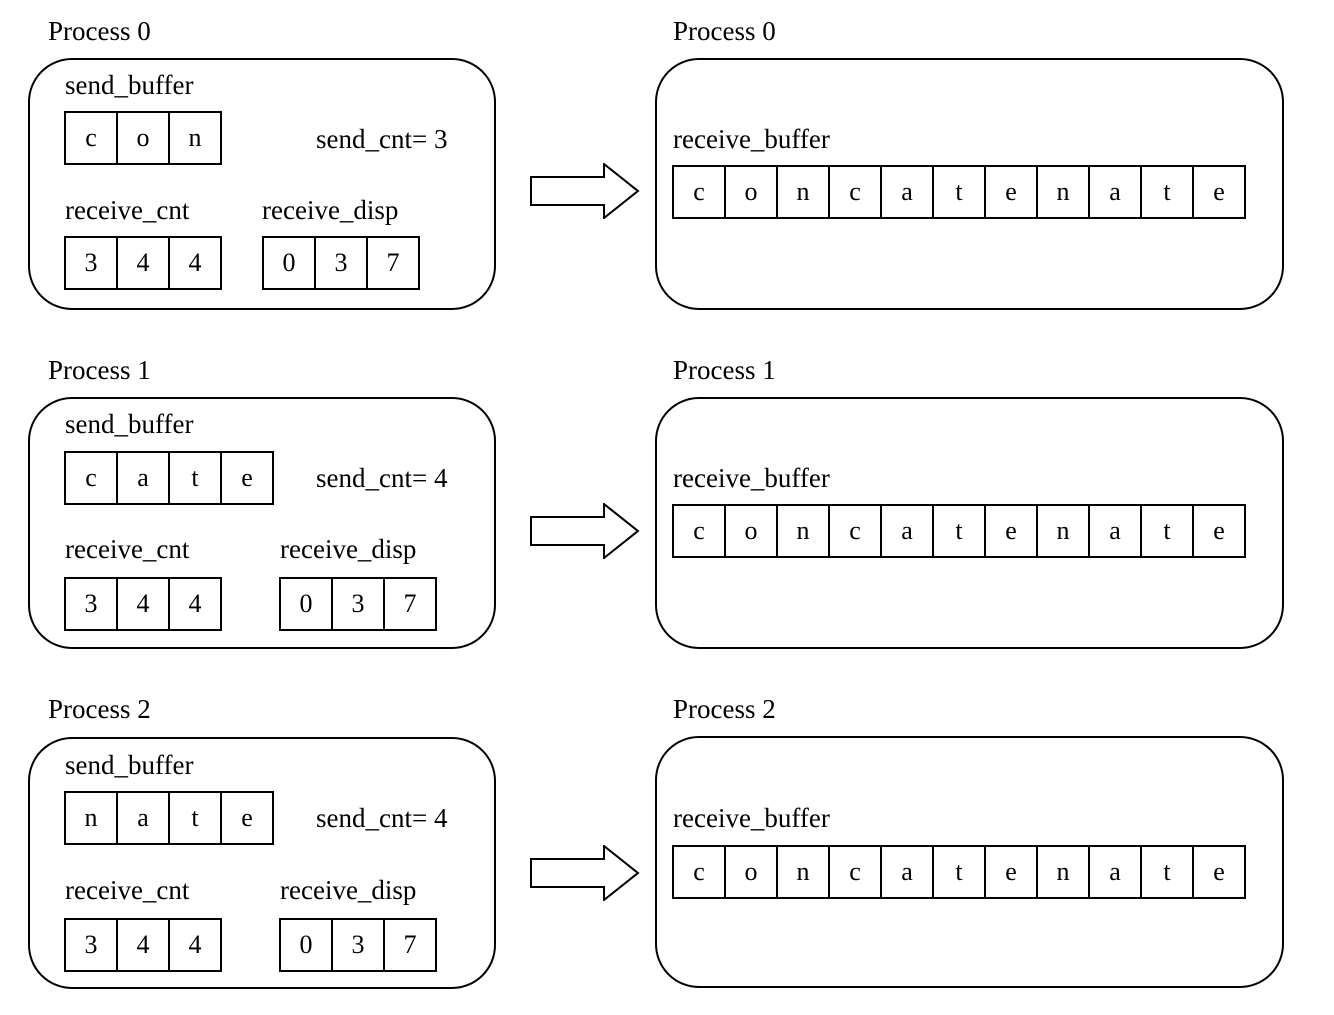  I want to click on send-buffer-cell: o, so click(143, 138).